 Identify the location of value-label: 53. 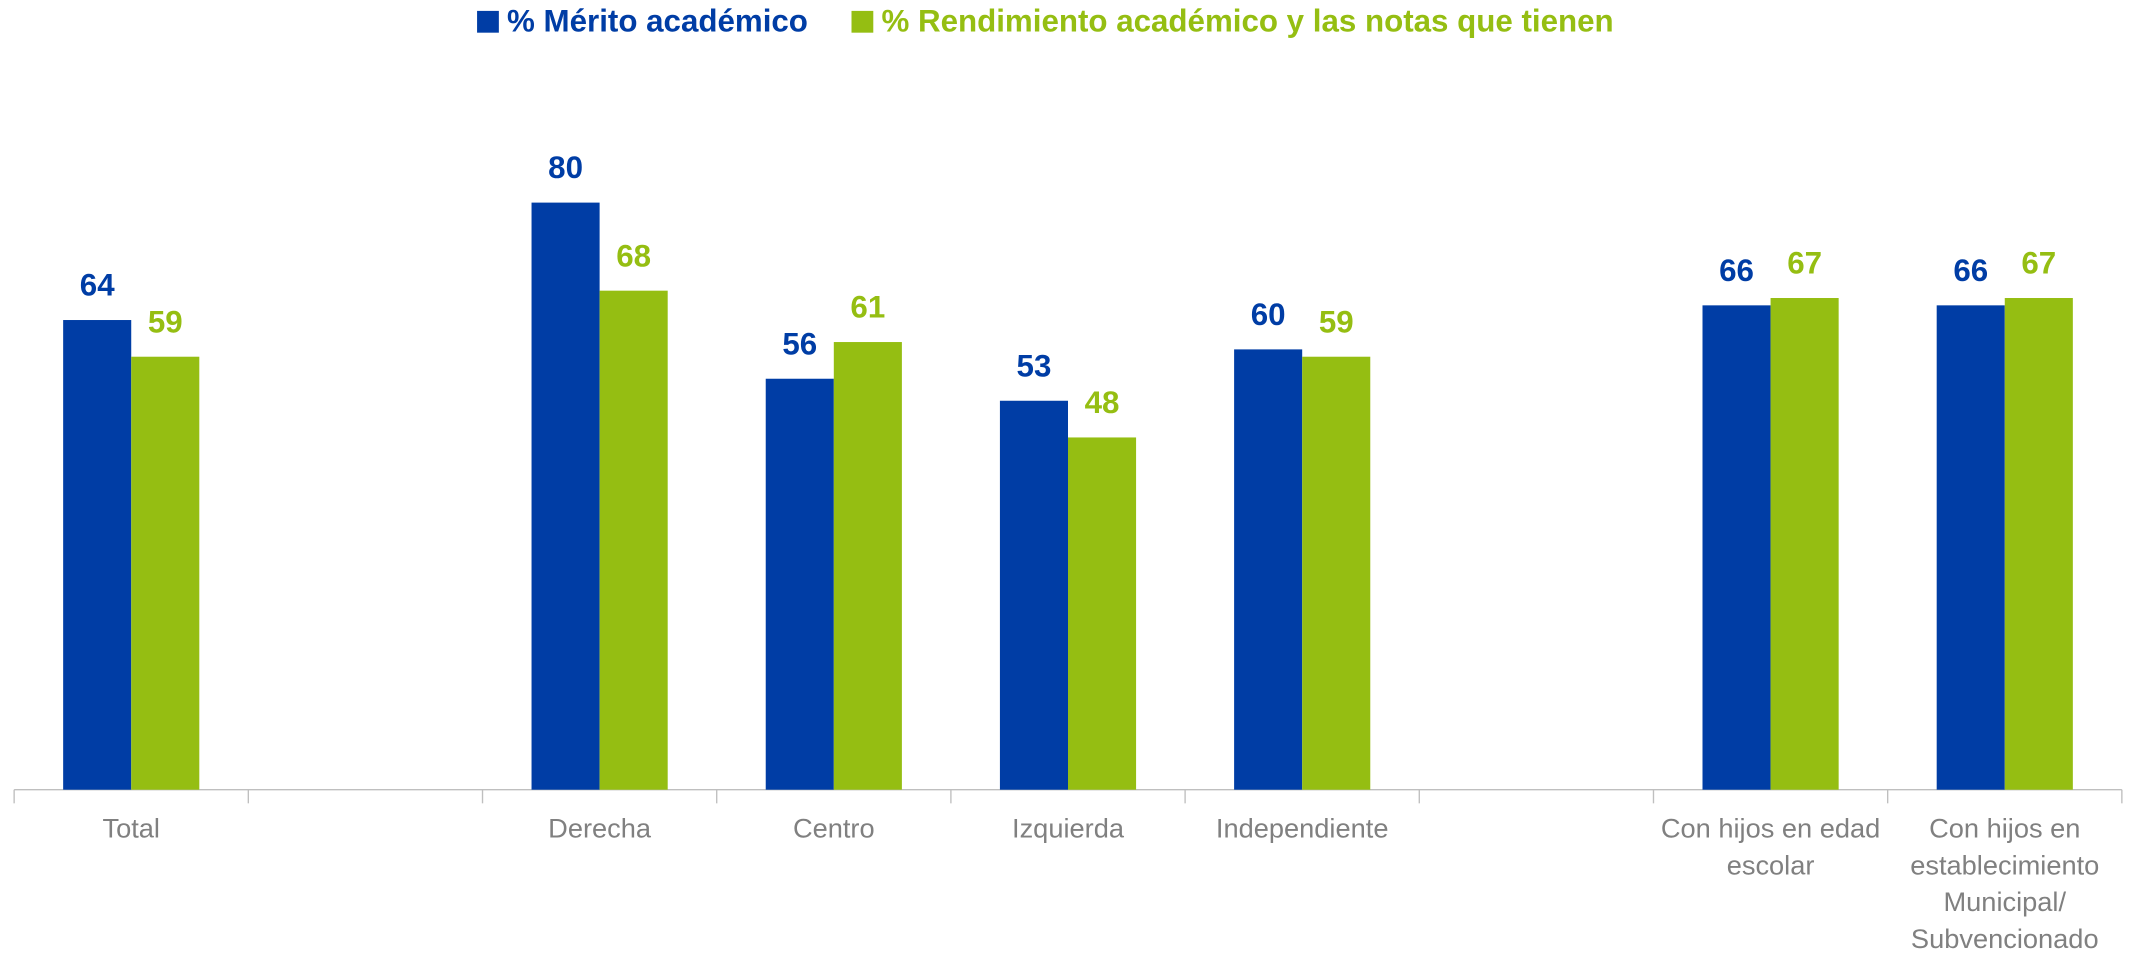
(1034, 365).